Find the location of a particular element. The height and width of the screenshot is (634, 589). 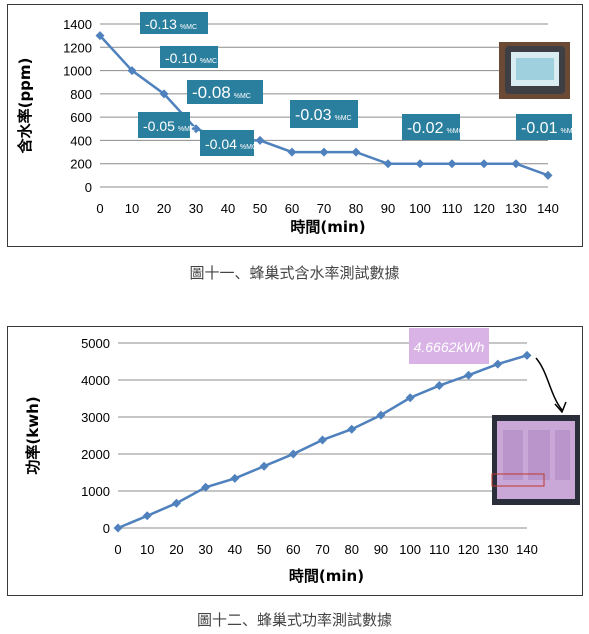

power-reading-value: 4.6662kWh is located at coordinates (449, 347).